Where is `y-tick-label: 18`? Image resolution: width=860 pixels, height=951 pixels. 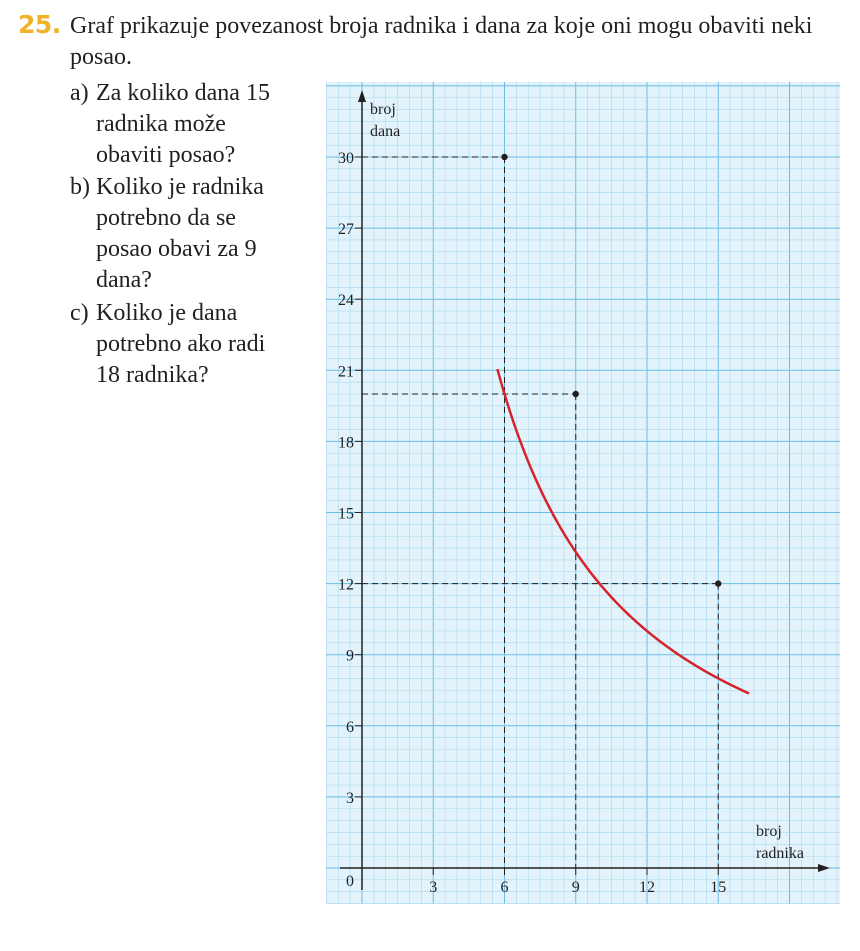 y-tick-label: 18 is located at coordinates (346, 442).